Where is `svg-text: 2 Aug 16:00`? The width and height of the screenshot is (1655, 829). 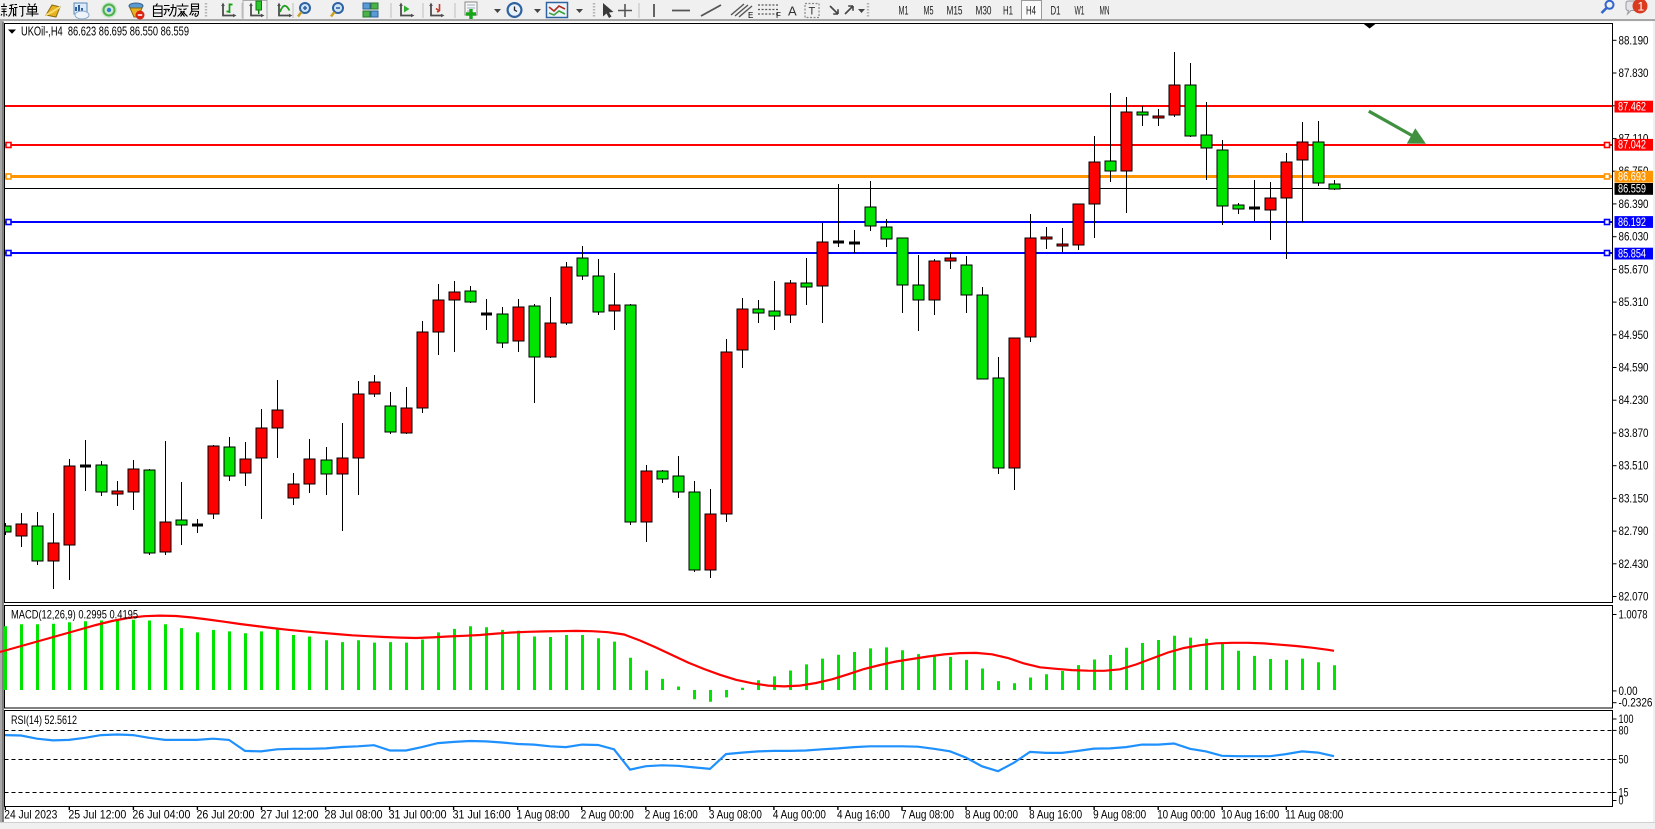 svg-text: 2 Aug 16:00 is located at coordinates (671, 815).